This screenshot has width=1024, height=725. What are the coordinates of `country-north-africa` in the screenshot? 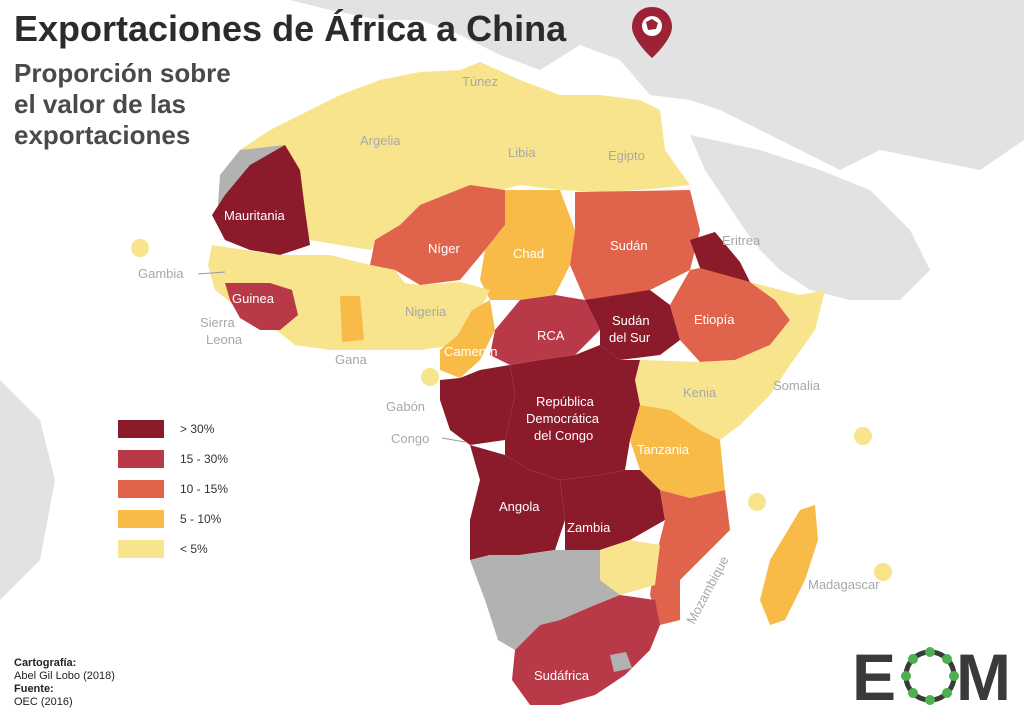 It's located at (465, 156).